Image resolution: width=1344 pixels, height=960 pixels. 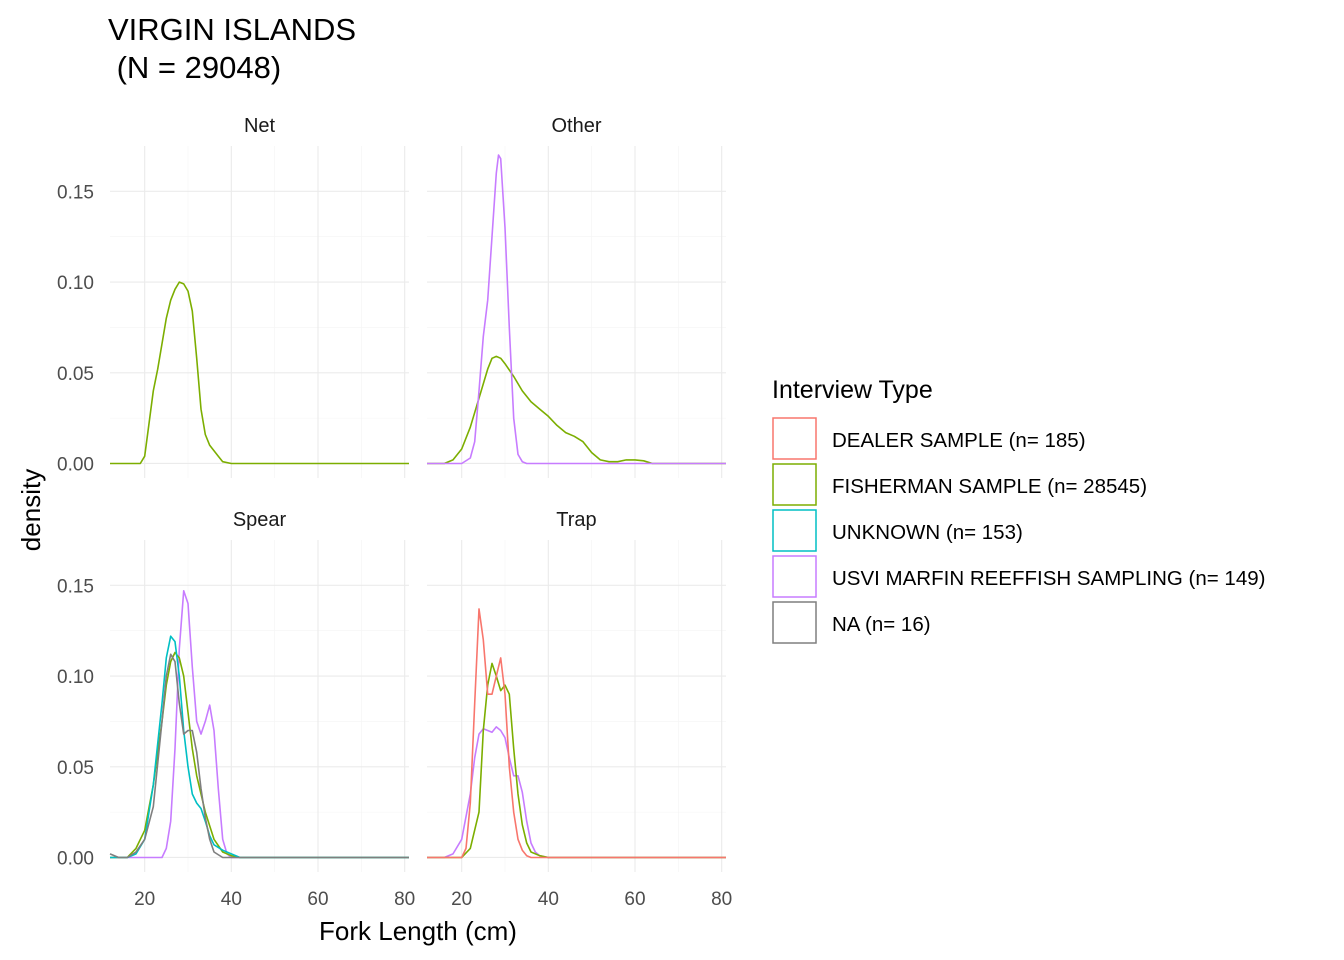 I want to click on strip-label: Net, so click(x=260, y=126).